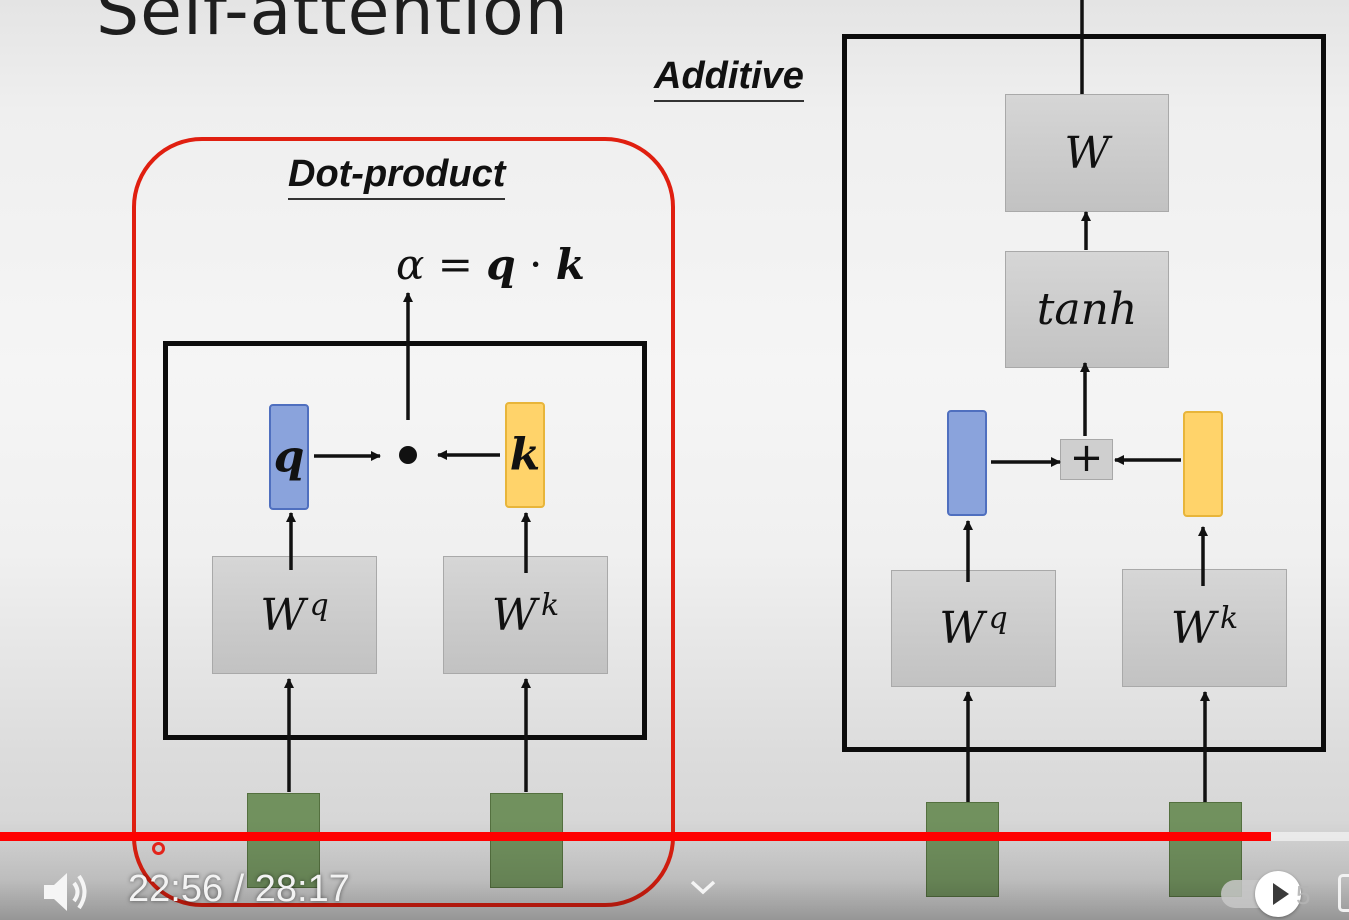  Describe the element at coordinates (1343, 893) in the screenshot. I see `subtitles-icon` at that location.